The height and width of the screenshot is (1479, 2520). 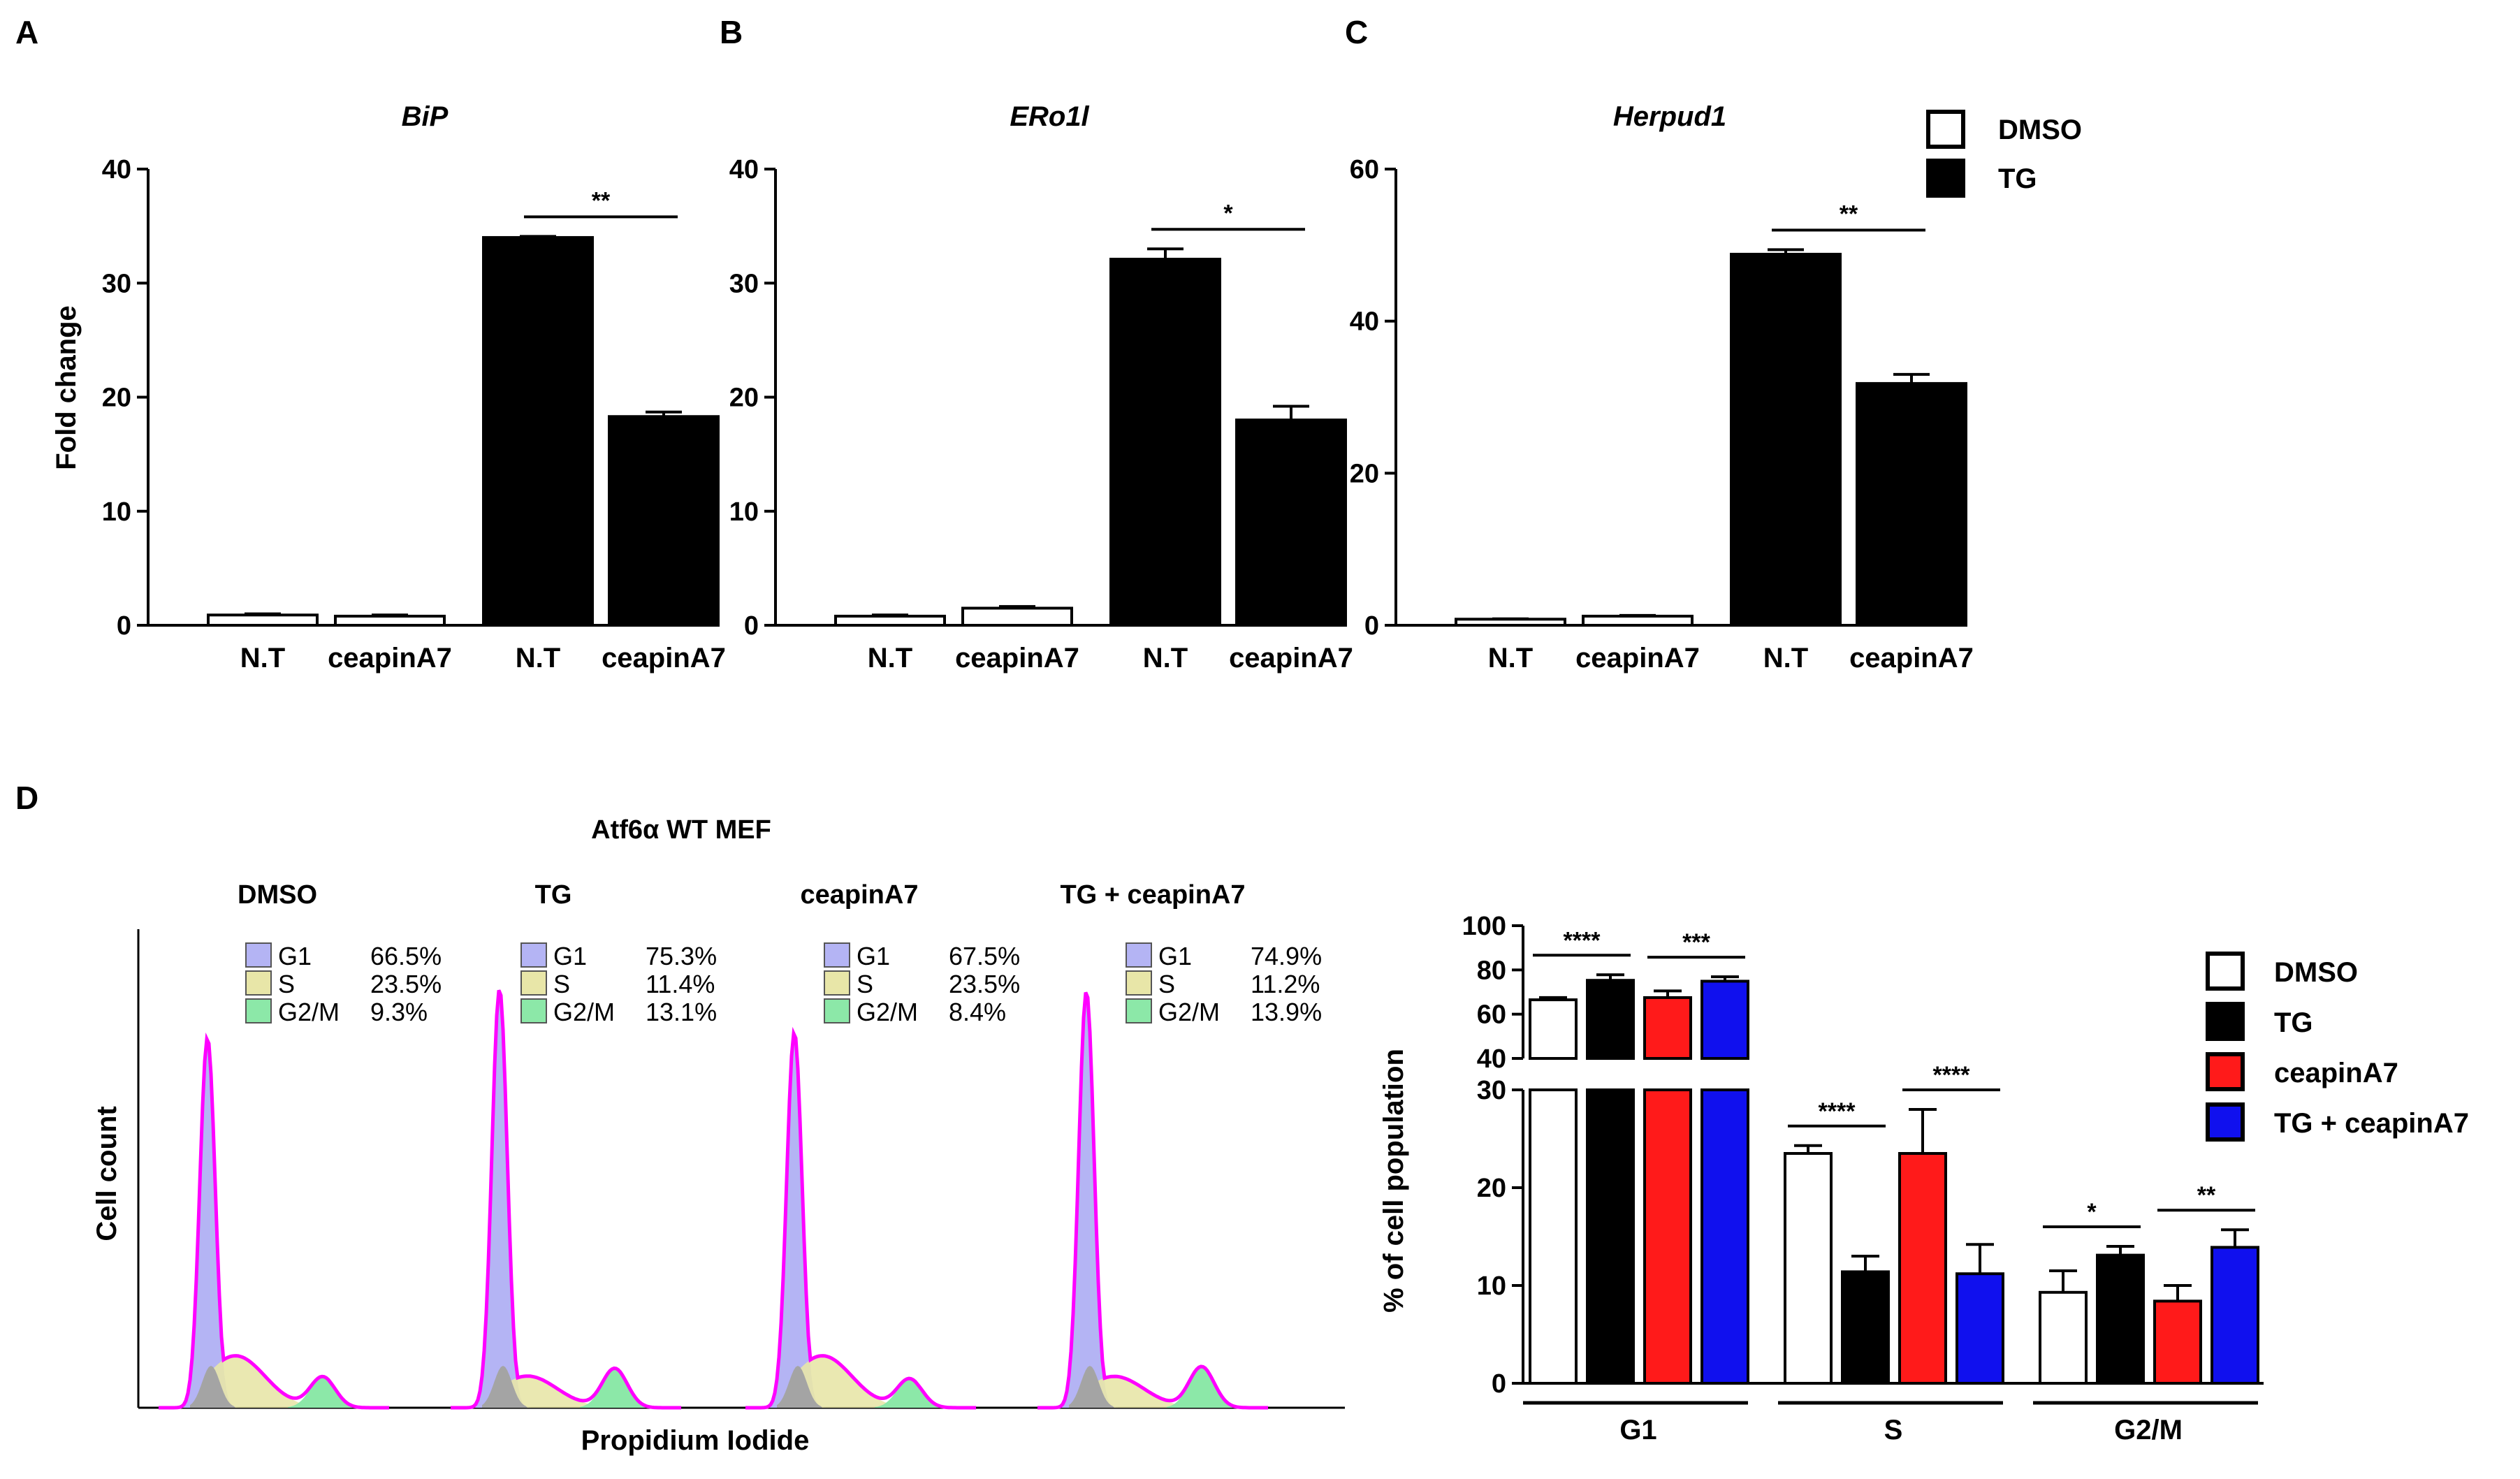 What do you see at coordinates (425, 116) in the screenshot?
I see `chart-a-title: BiP` at bounding box center [425, 116].